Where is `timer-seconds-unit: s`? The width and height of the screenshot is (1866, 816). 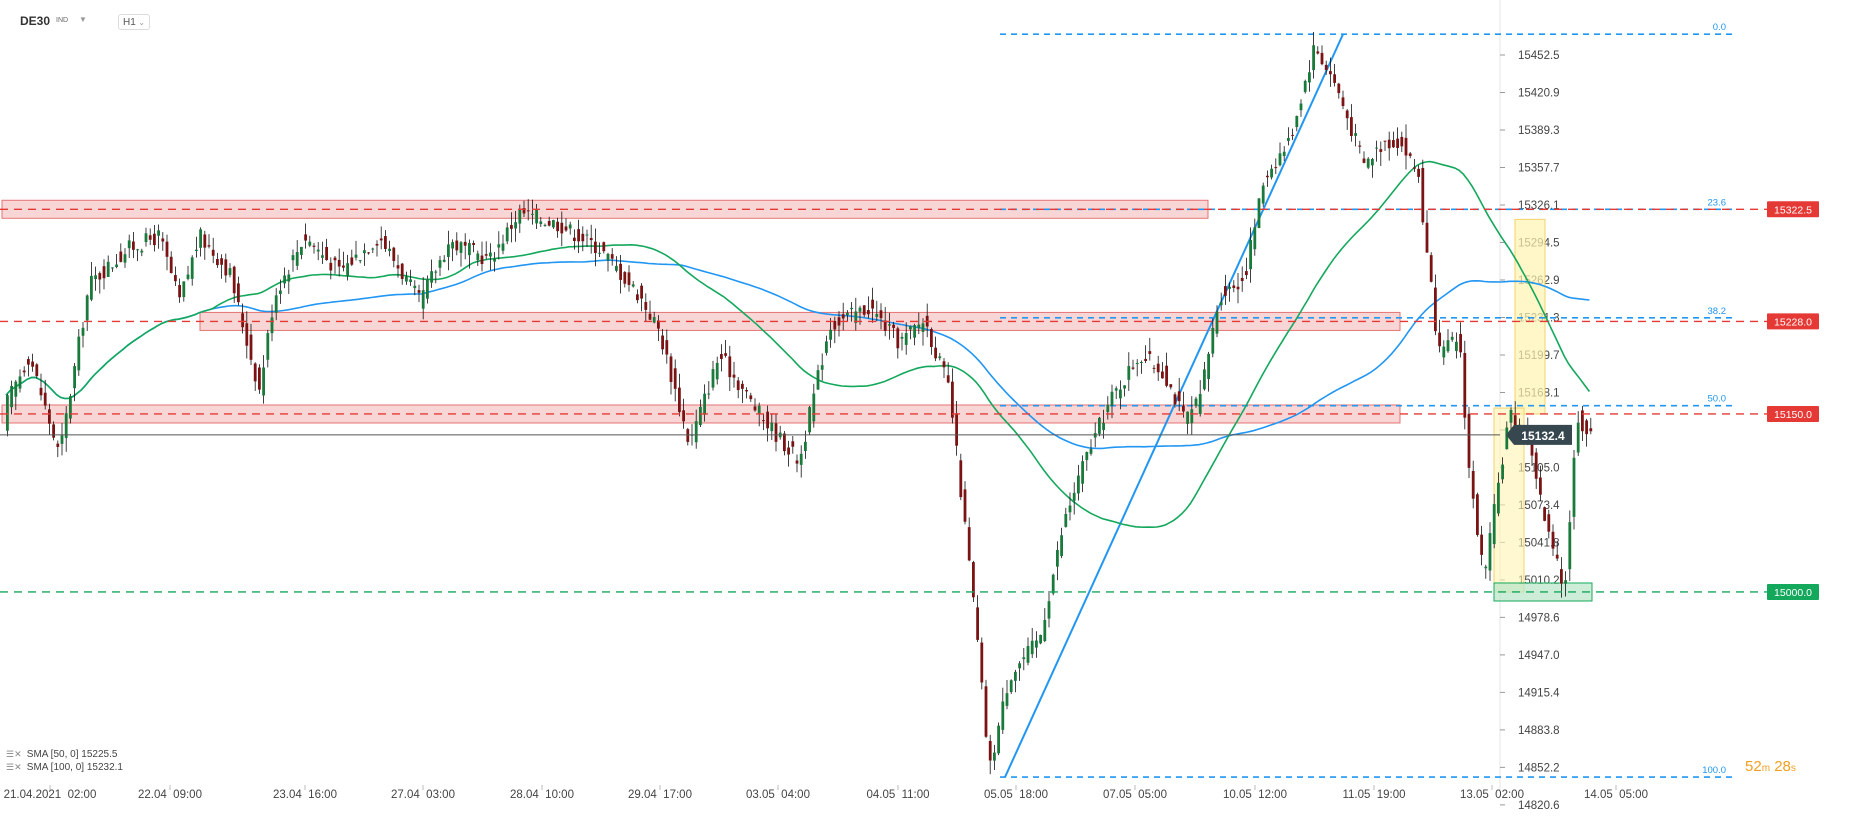
timer-seconds-unit: s is located at coordinates (1793, 768).